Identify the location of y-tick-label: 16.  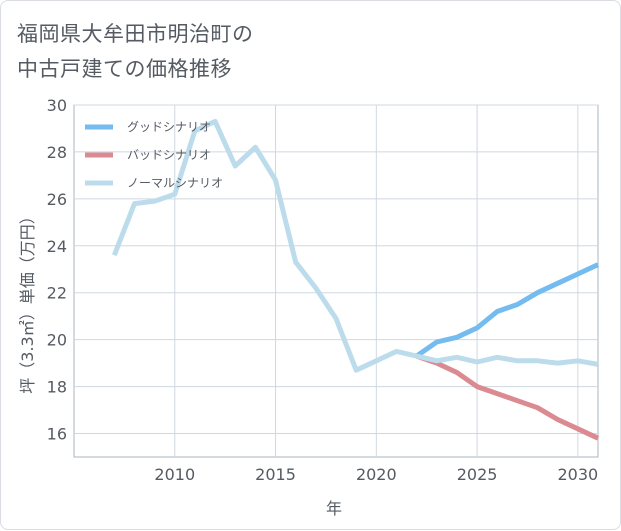
(57, 434).